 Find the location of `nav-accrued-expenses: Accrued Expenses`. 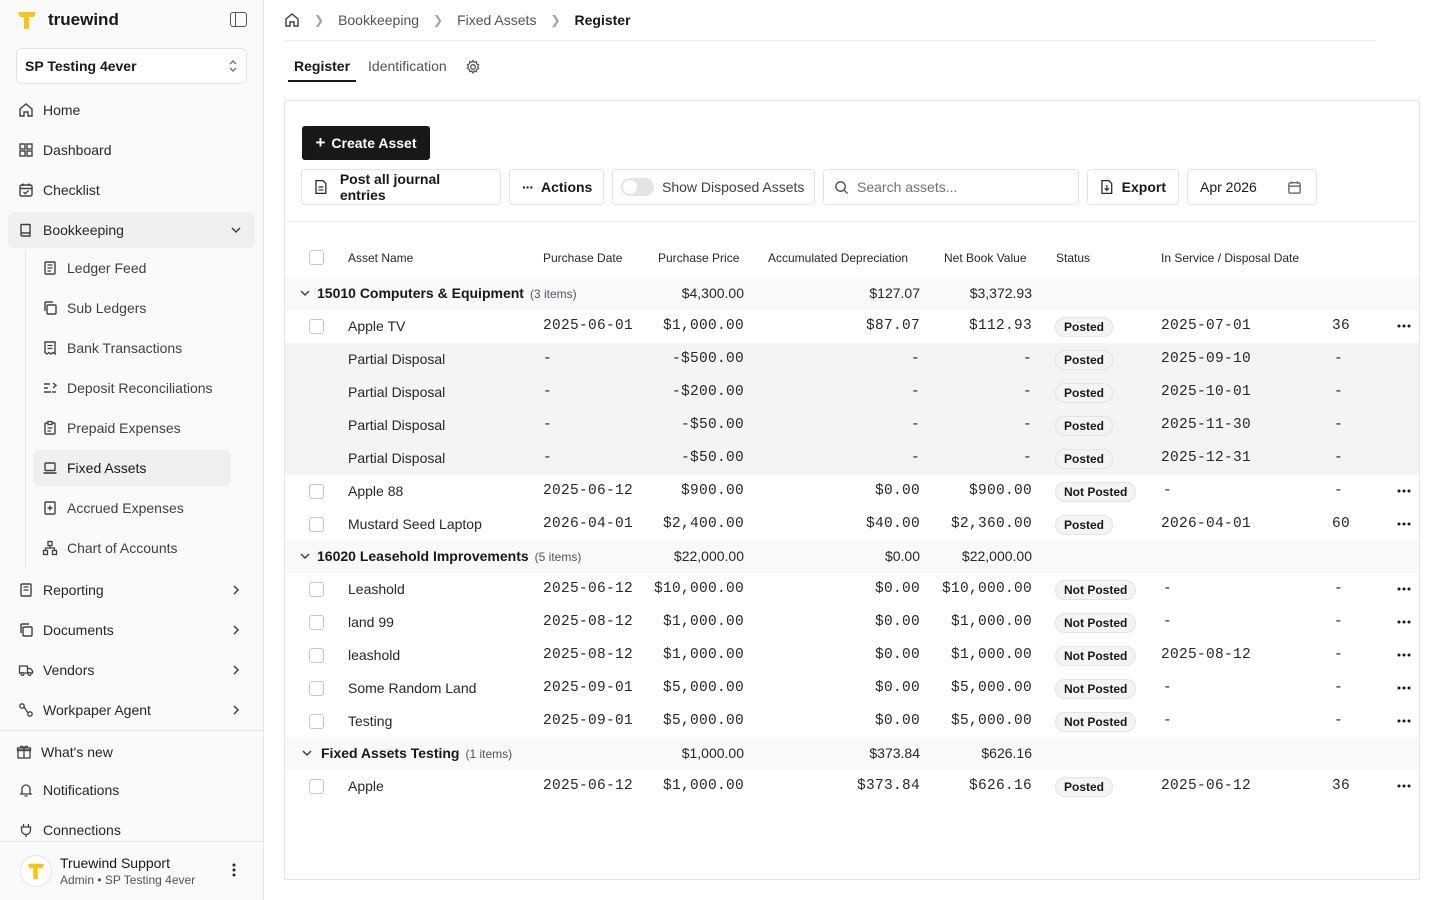

nav-accrued-expenses: Accrued Expenses is located at coordinates (132, 508).